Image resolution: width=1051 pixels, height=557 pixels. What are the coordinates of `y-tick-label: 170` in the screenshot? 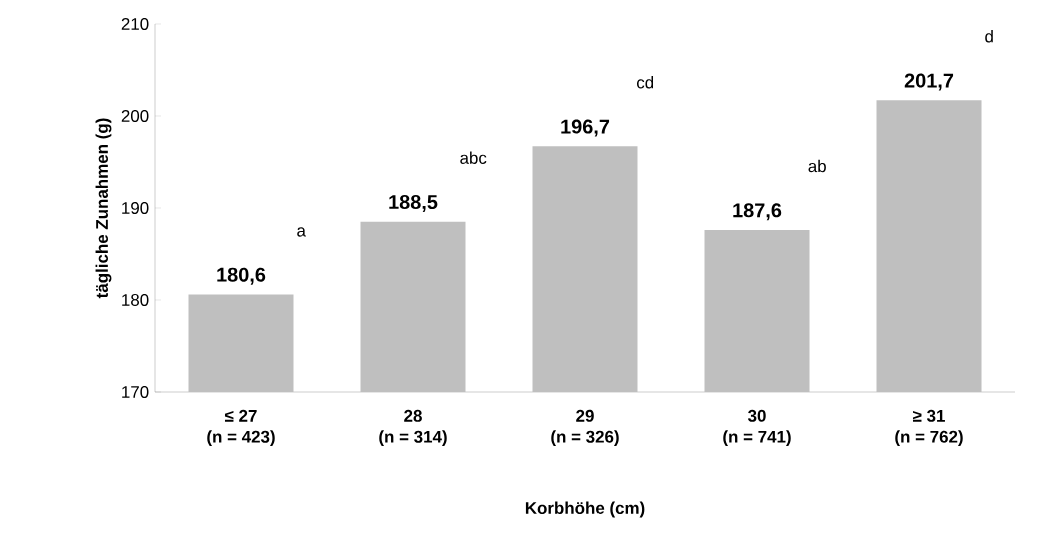 It's located at (135, 392).